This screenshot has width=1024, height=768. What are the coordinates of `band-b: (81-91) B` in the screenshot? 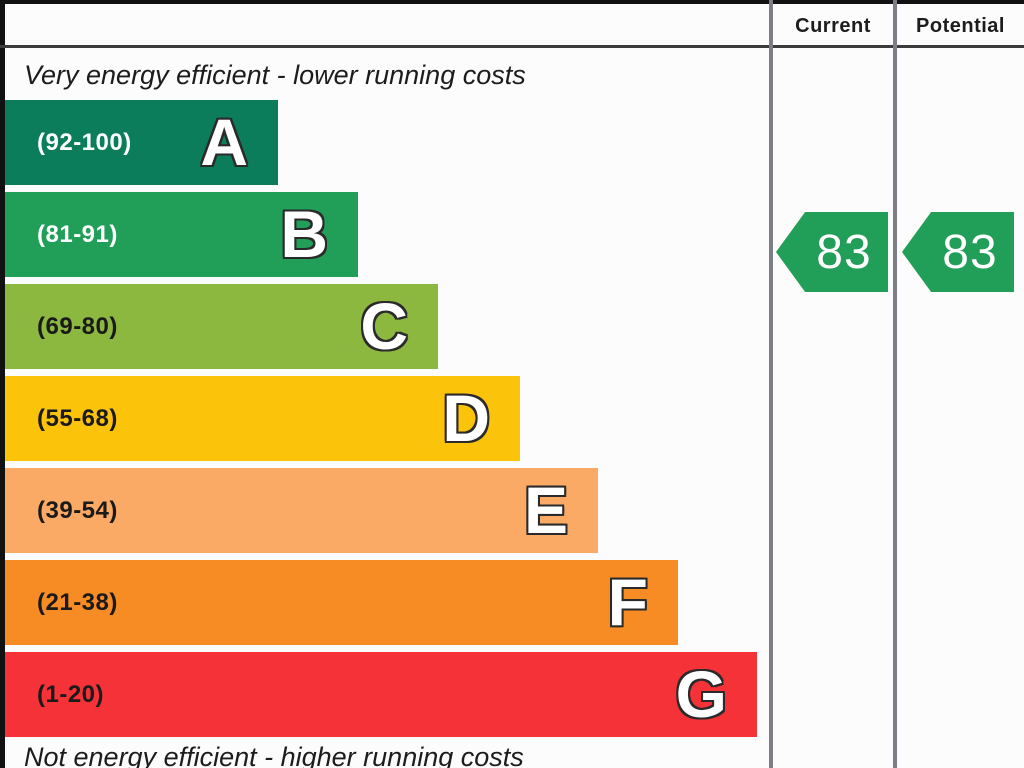 It's located at (181, 234).